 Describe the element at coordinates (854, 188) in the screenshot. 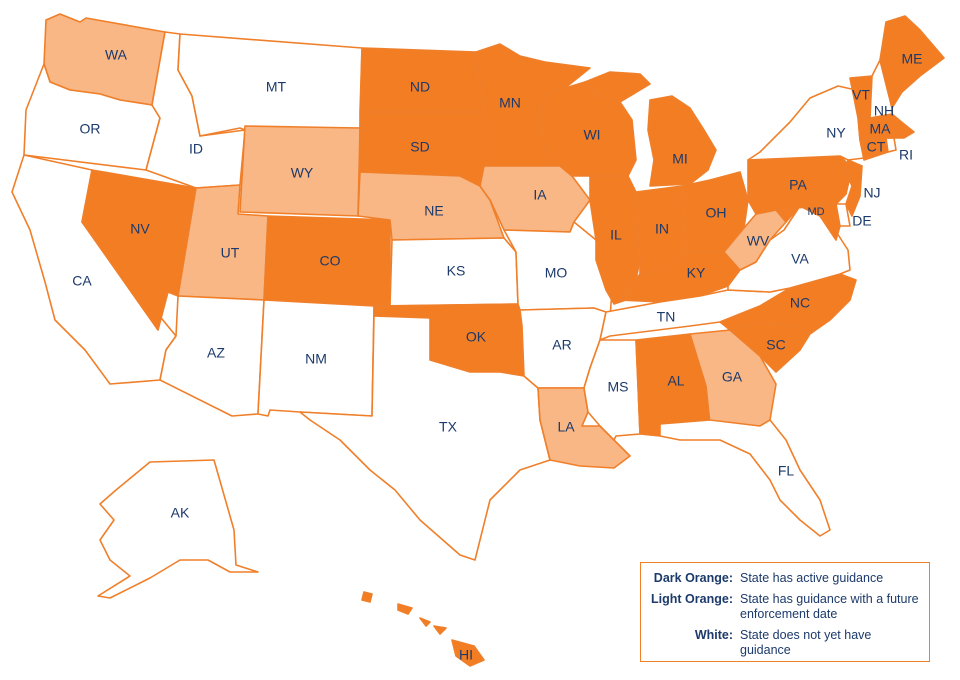

I see `state-nj` at that location.